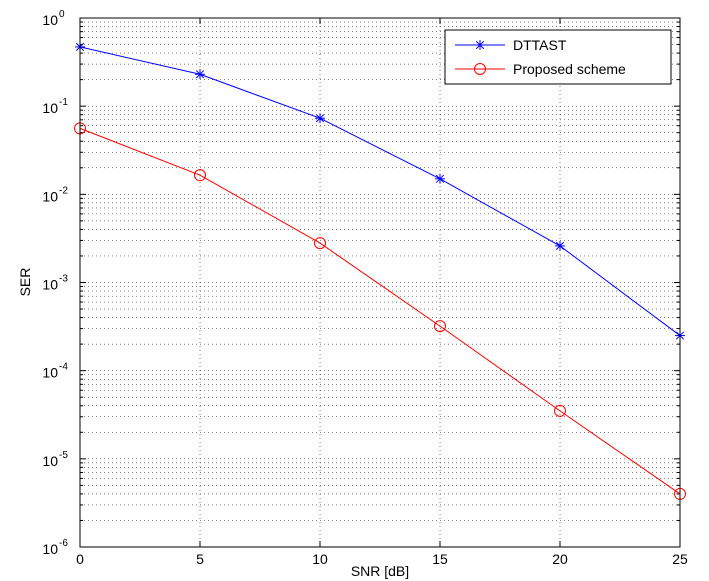 This screenshot has width=709, height=581. Describe the element at coordinates (63, 367) in the screenshot. I see `y-tick-exponent: -4` at that location.